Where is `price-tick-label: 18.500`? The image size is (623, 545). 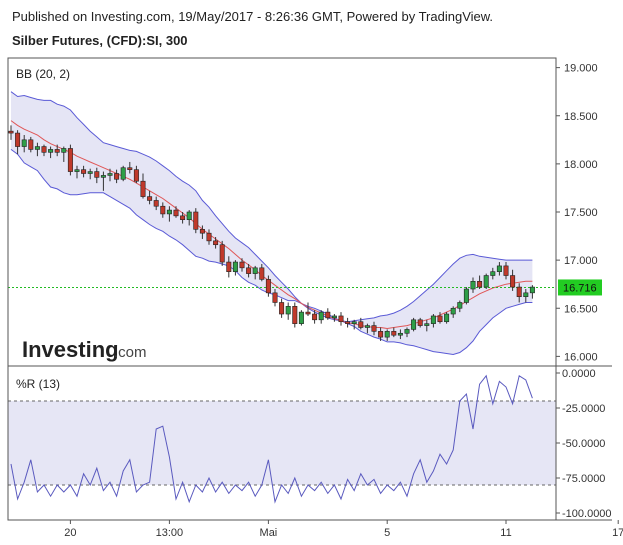 price-tick-label: 18.500 is located at coordinates (581, 117).